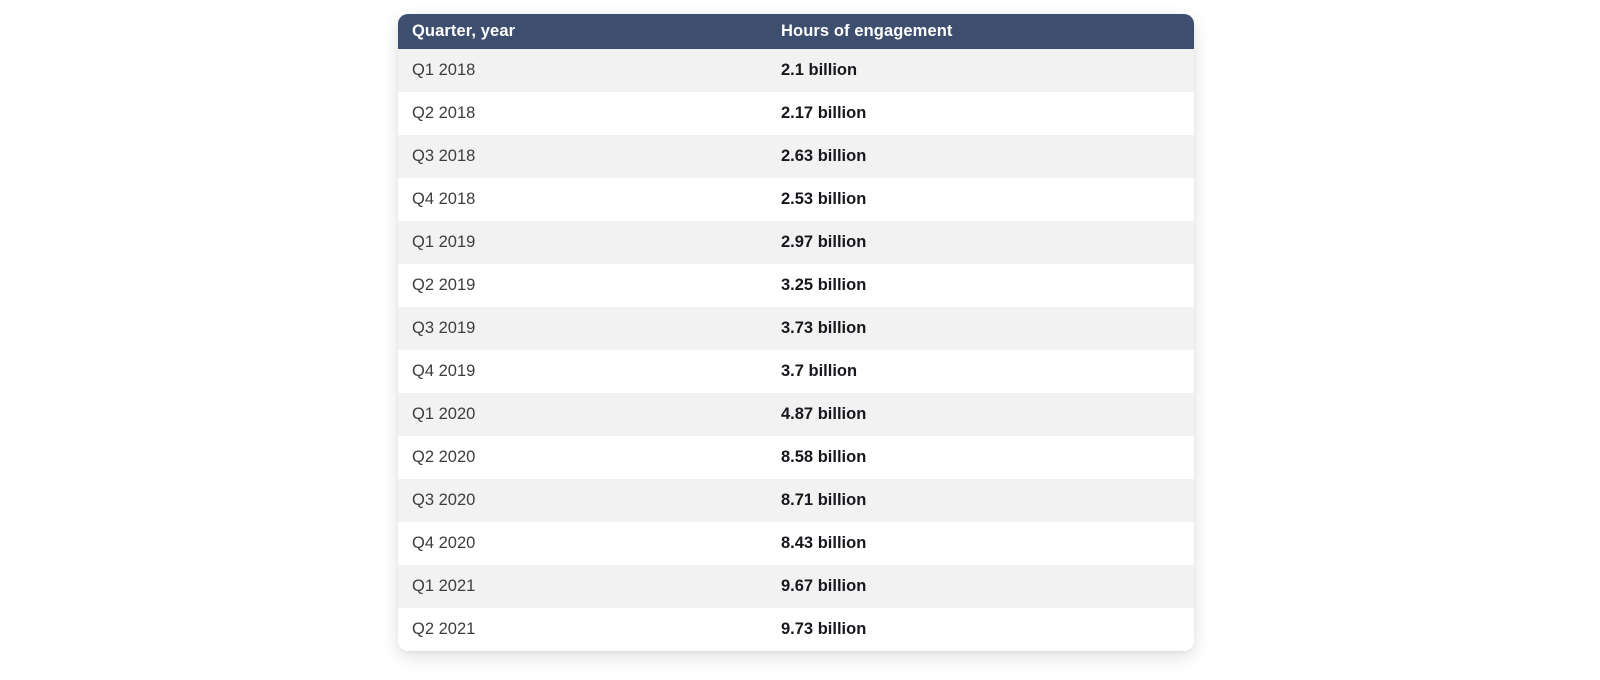 The height and width of the screenshot is (680, 1600). I want to click on hours-cell: 3.7 billion, so click(819, 371).